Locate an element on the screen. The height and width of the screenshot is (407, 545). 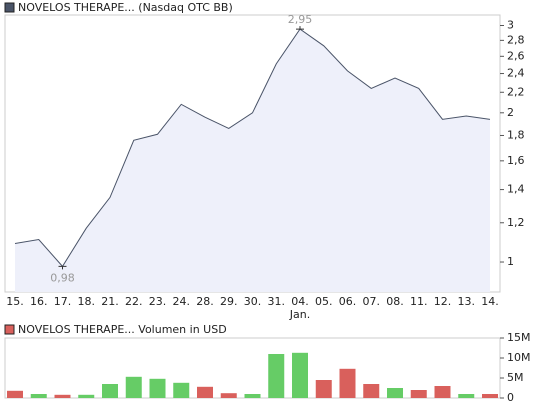
x-tick-label: 08. is located at coordinates (395, 301).